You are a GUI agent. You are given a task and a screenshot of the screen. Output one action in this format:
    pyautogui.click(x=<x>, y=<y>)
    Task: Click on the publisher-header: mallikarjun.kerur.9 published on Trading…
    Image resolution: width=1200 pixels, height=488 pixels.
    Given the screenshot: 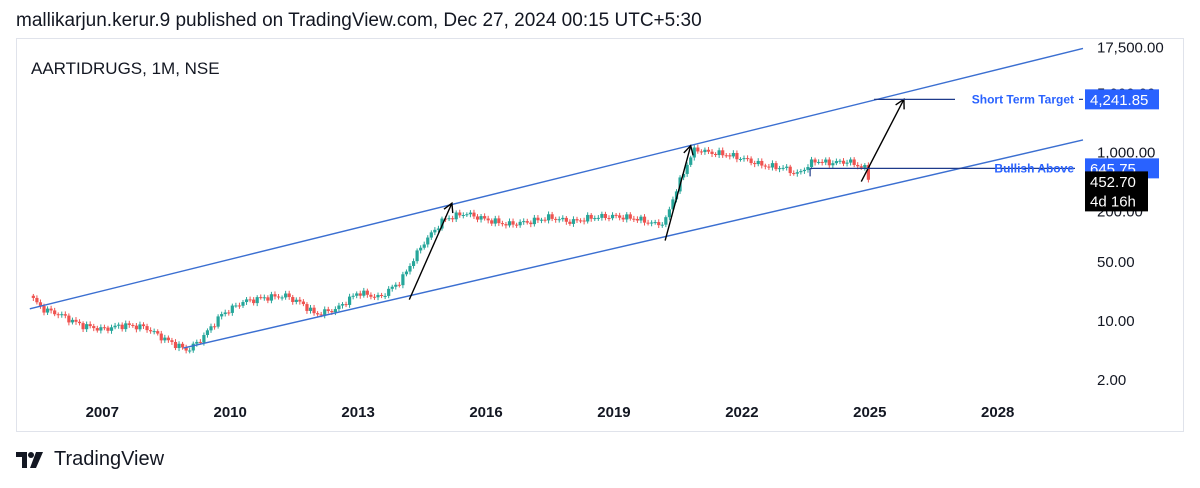 What is the action you would take?
    pyautogui.click(x=359, y=20)
    